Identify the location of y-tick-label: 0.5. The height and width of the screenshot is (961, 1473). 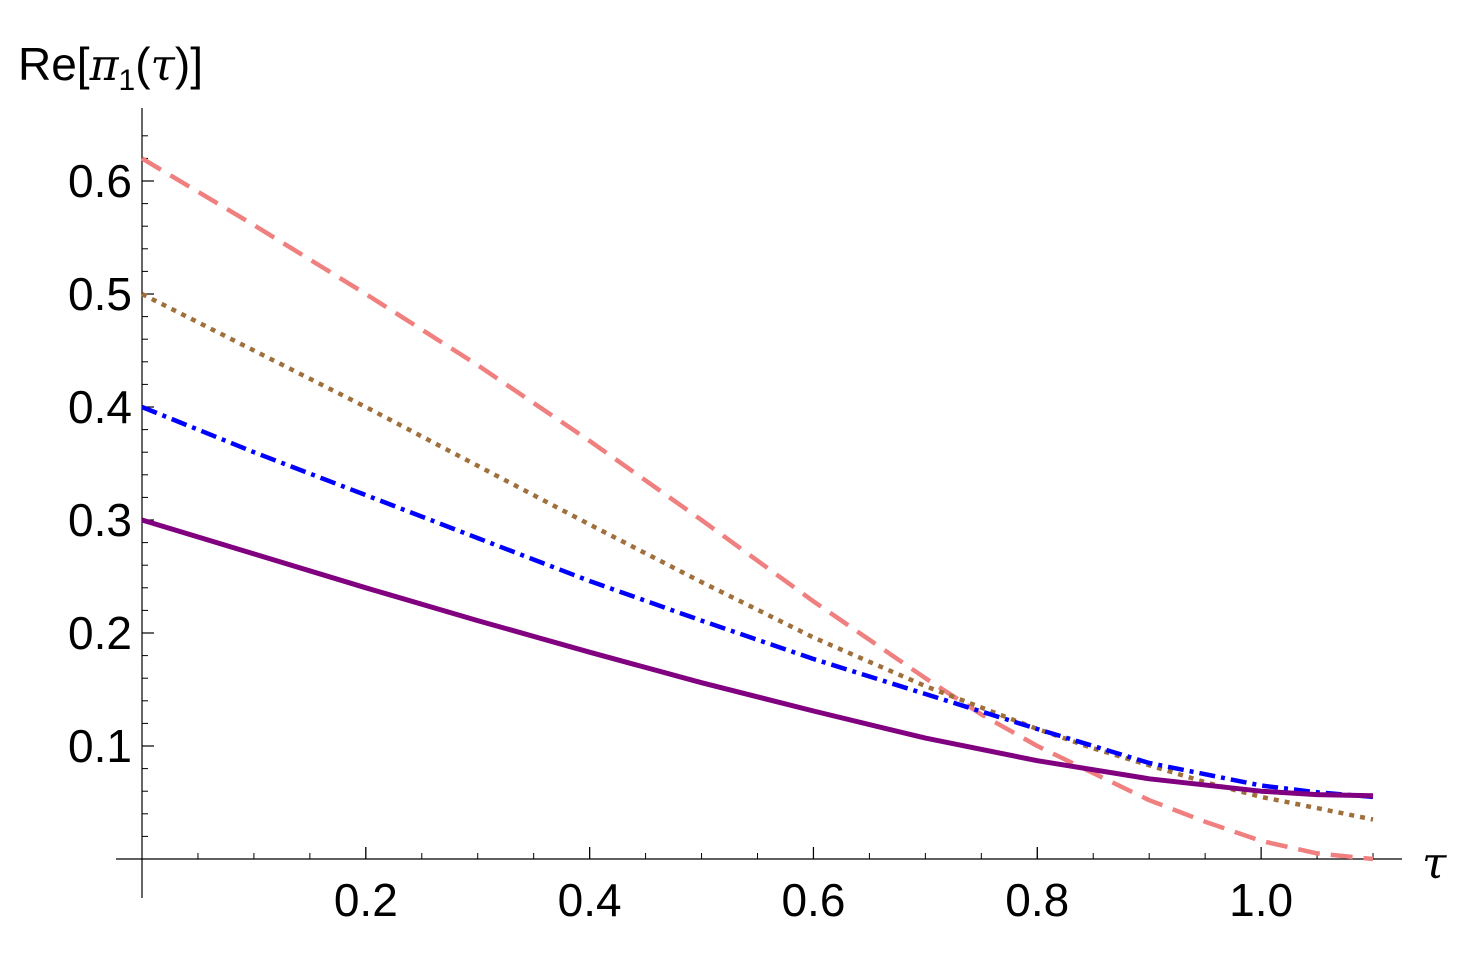
(100, 294).